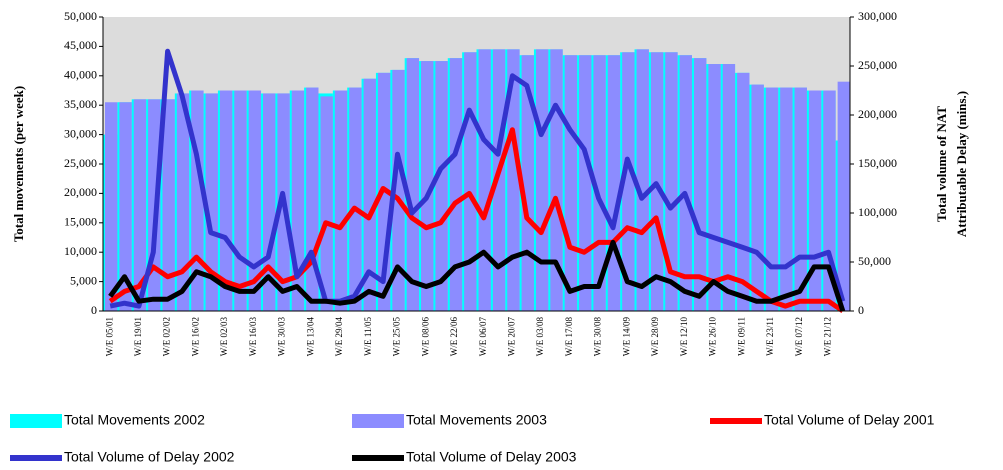 The width and height of the screenshot is (1003, 470). What do you see at coordinates (80, 192) in the screenshot?
I see `y-tick-label: 20,000` at bounding box center [80, 192].